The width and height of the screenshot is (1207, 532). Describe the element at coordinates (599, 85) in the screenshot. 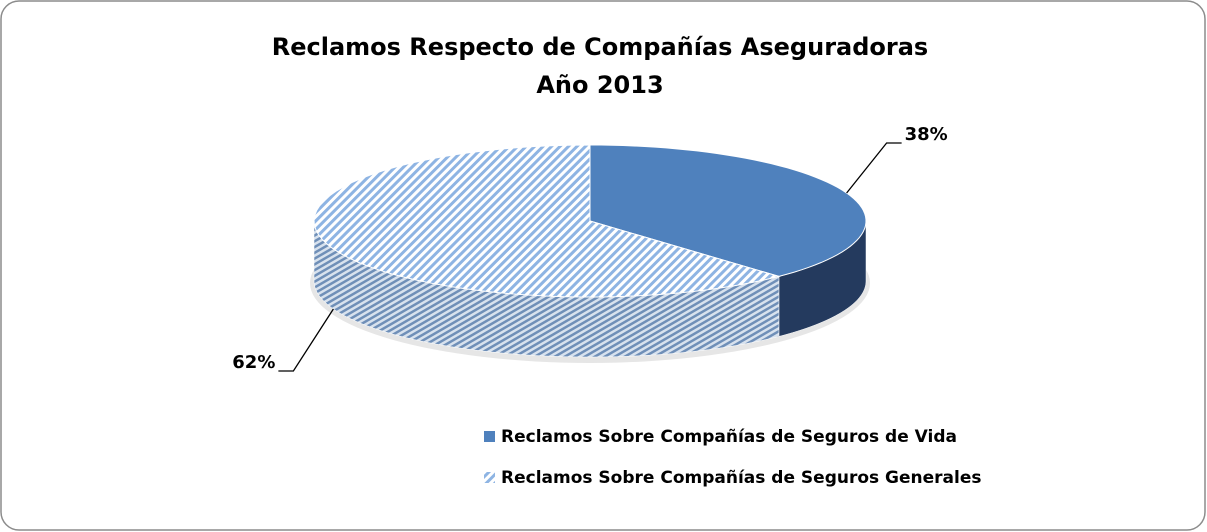

I see `chart-subtitle: Año 2013` at that location.